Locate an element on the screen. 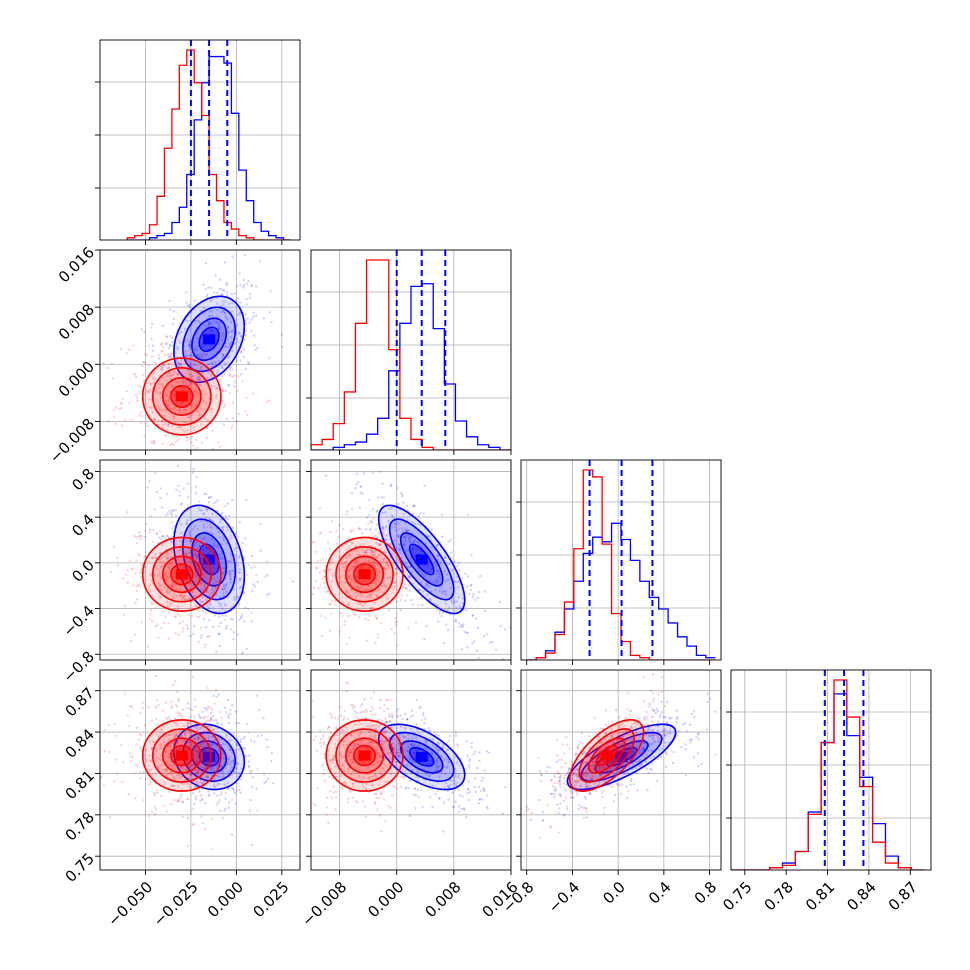  panel-frame is located at coordinates (200, 770).